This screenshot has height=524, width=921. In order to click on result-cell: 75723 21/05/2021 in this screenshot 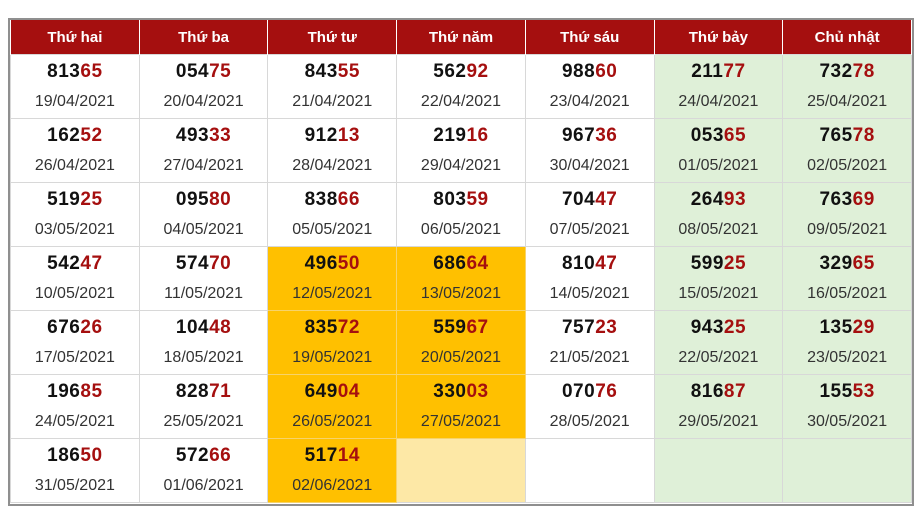, I will do `click(589, 342)`.